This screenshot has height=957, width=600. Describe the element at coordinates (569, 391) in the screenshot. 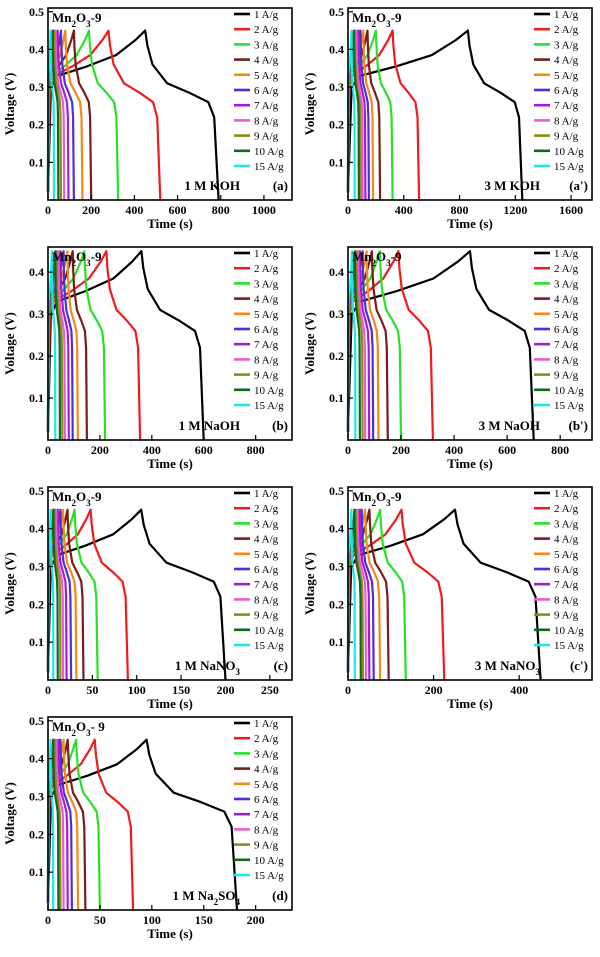

I see `legend-label: 10 A/g` at that location.